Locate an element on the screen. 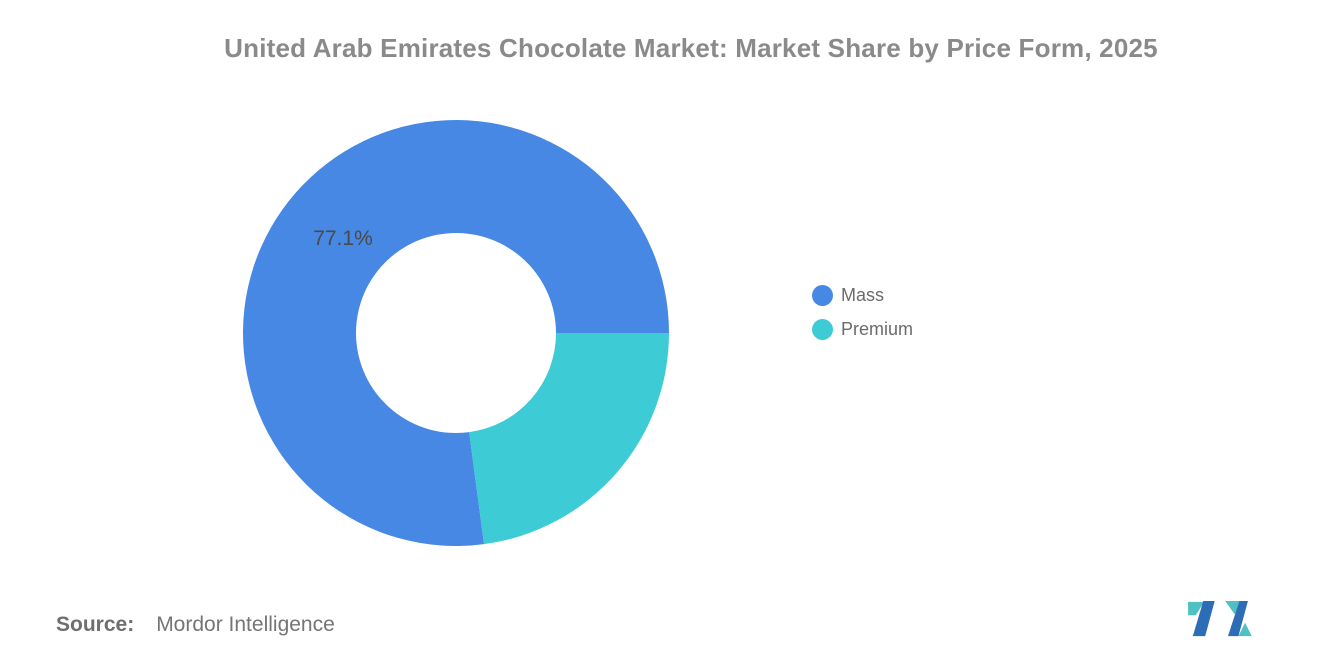 This screenshot has width=1320, height=665. source-row: Source: Mordor Intelligence is located at coordinates (195, 625).